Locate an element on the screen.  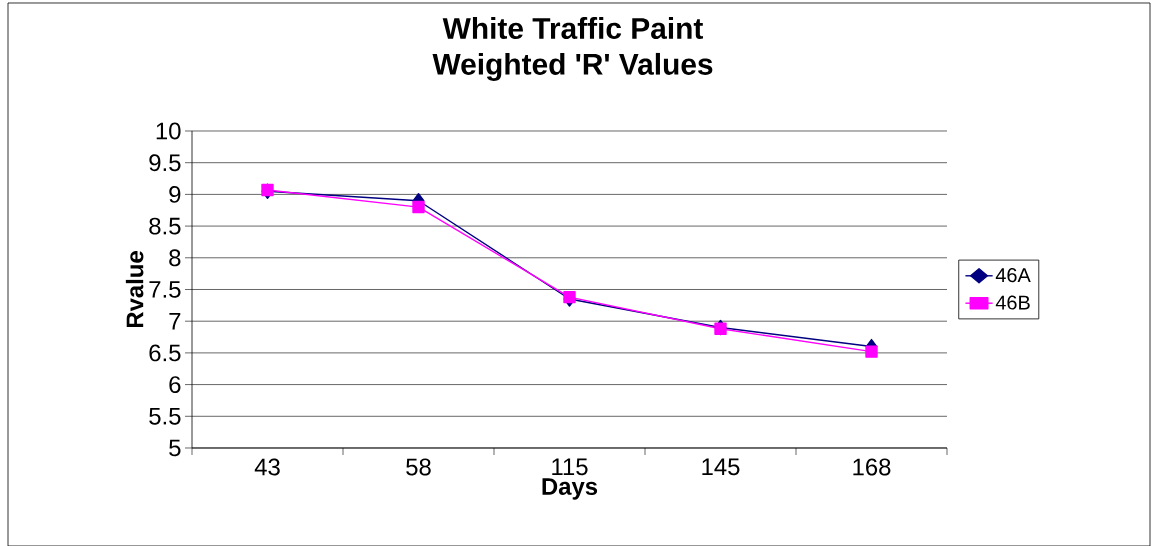
y-axis-title: Rvalue is located at coordinates (134, 288).